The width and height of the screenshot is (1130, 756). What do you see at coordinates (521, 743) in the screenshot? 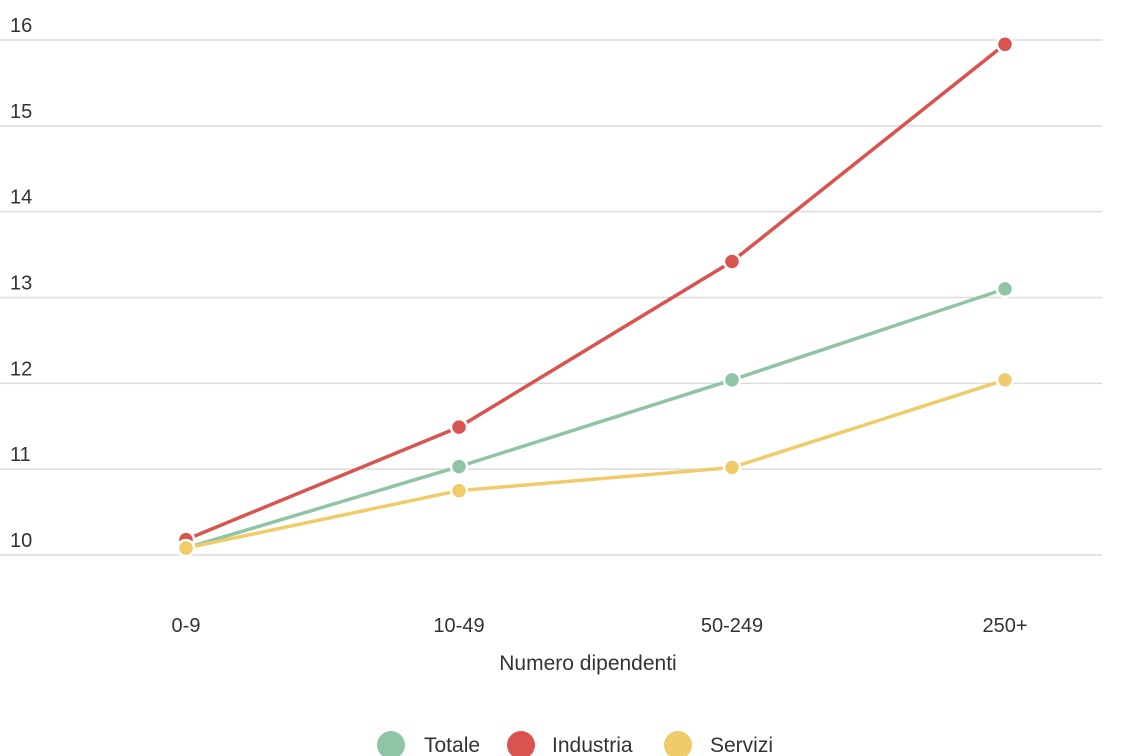
I see `legend-swatch-industria` at bounding box center [521, 743].